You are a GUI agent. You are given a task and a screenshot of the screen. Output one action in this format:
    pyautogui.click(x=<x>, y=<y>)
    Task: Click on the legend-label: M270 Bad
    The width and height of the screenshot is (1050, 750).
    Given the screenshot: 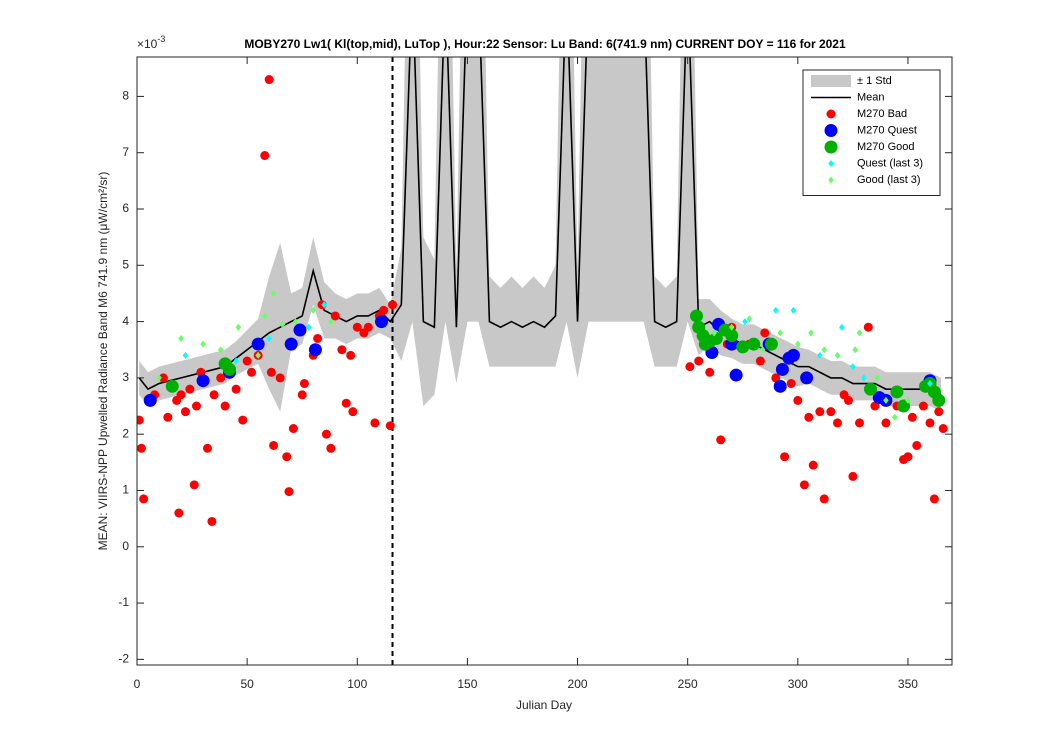 What is the action you would take?
    pyautogui.click(x=882, y=114)
    